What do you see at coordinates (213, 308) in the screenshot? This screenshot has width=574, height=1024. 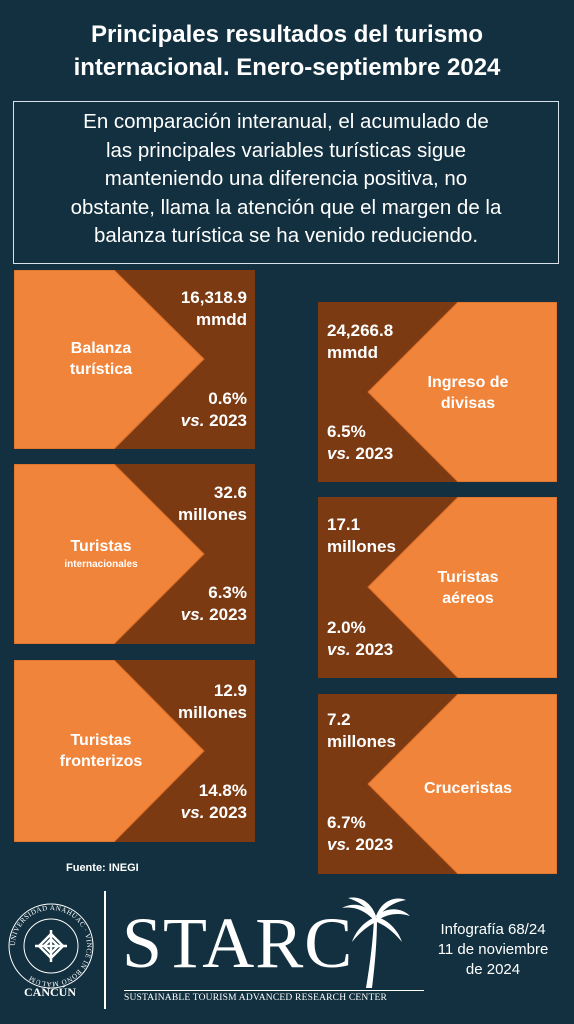 I see `card-value: 16,318.9 mmdd` at bounding box center [213, 308].